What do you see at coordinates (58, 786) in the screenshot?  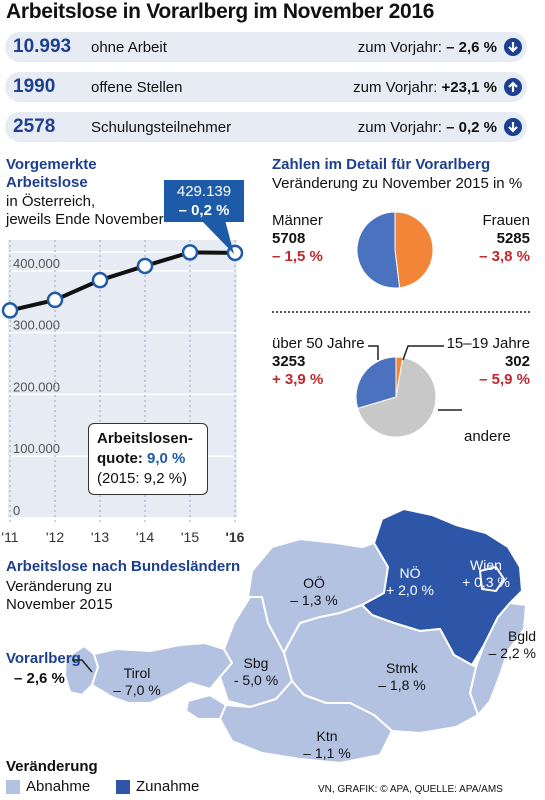 I see `legend-label-decrease: Abnahme` at bounding box center [58, 786].